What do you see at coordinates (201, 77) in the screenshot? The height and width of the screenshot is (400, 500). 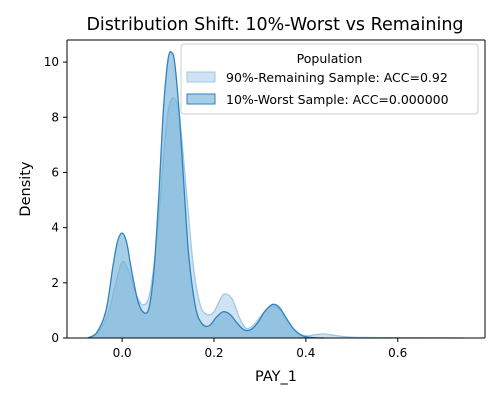 I see `legend-swatch-remaining` at bounding box center [201, 77].